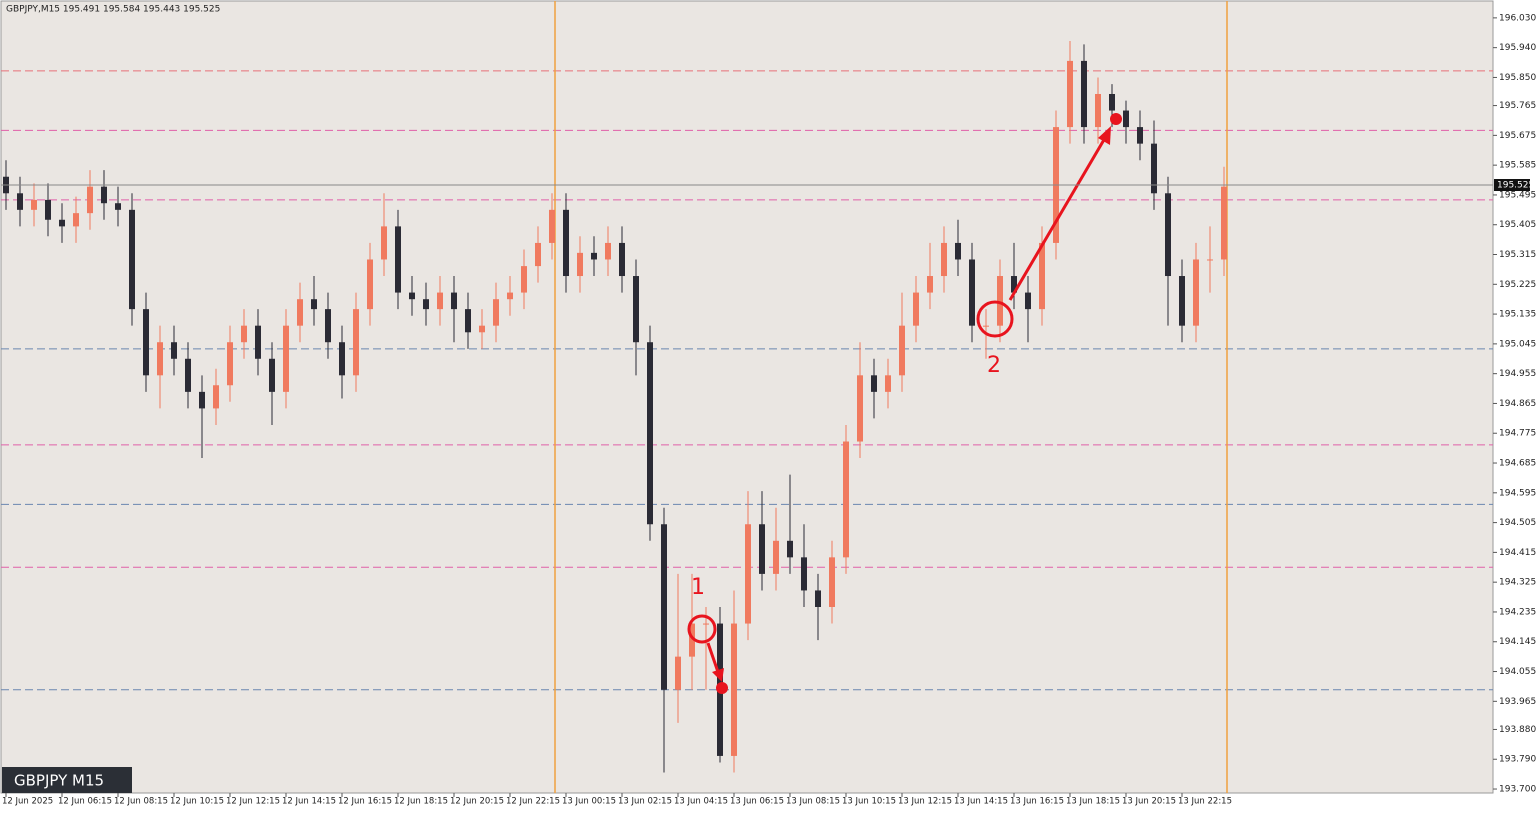  What do you see at coordinates (869, 802) in the screenshot?
I see `x-tick-label: 13 Jun 10:15` at bounding box center [869, 802].